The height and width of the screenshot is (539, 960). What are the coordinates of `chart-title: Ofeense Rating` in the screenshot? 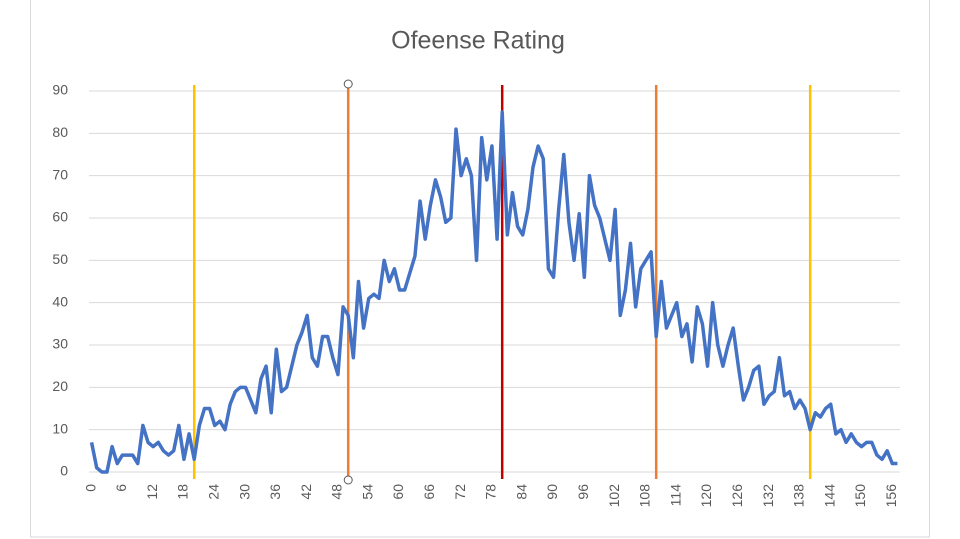 It's located at (478, 41).